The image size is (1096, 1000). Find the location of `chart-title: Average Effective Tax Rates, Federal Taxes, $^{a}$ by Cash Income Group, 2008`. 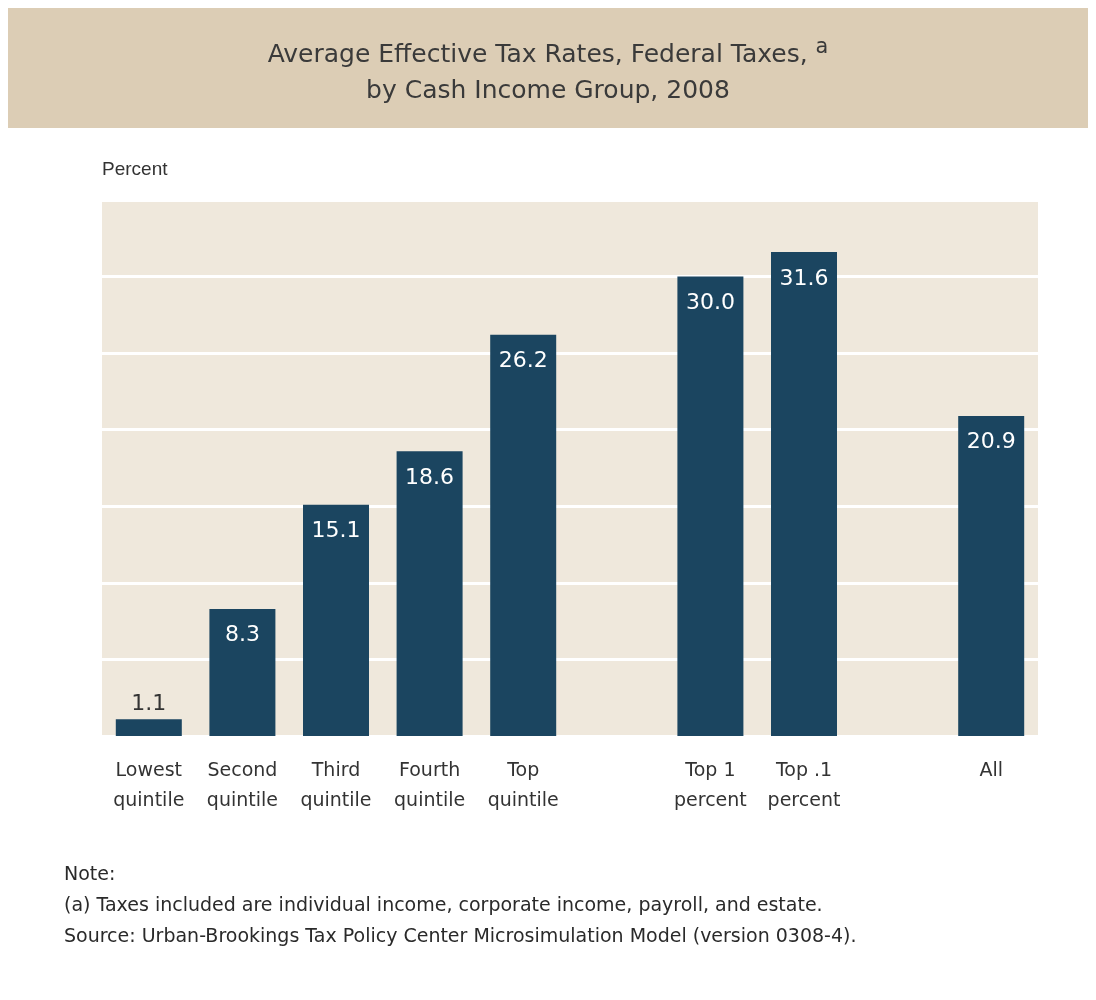

chart-title: Average Effective Tax Rates, Federal Taxes, $^{a}$ by Cash Income Group, 2008 is located at coordinates (548, 69).